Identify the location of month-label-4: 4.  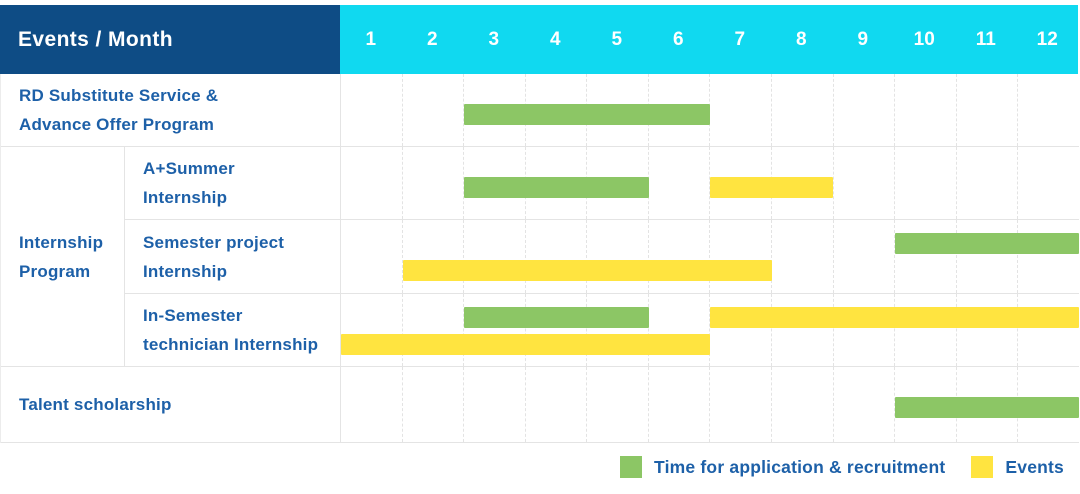
(555, 39).